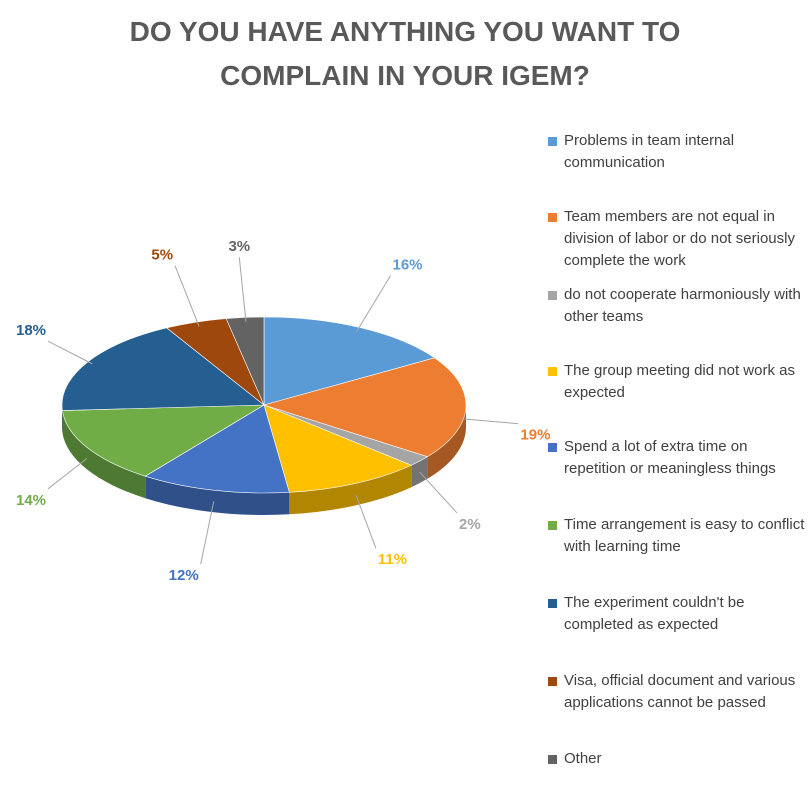 Image resolution: width=810 pixels, height=803 pixels. What do you see at coordinates (31, 500) in the screenshot?
I see `data-label-5: 14%` at bounding box center [31, 500].